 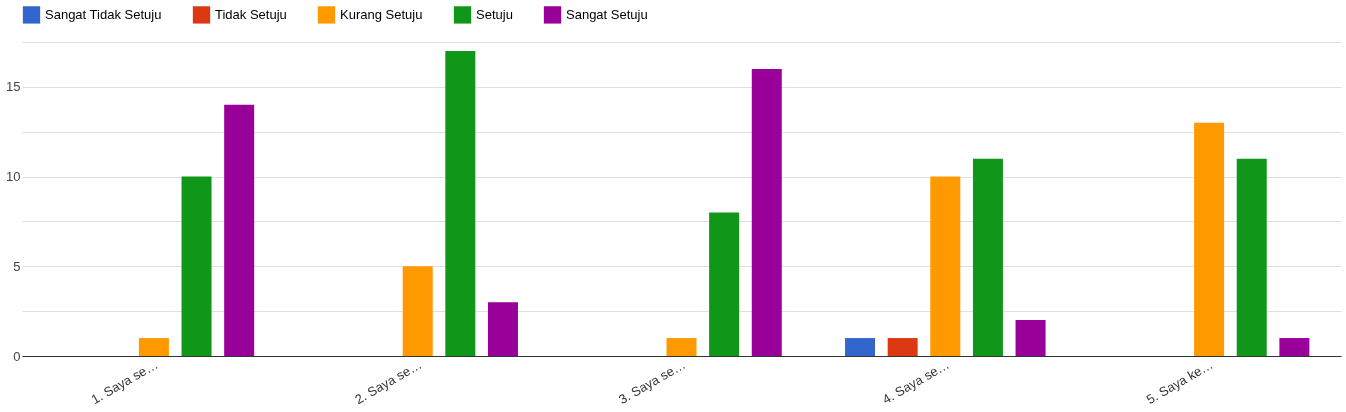 What do you see at coordinates (103, 14) in the screenshot?
I see `legend-label: Sangat Tidak Setuju` at bounding box center [103, 14].